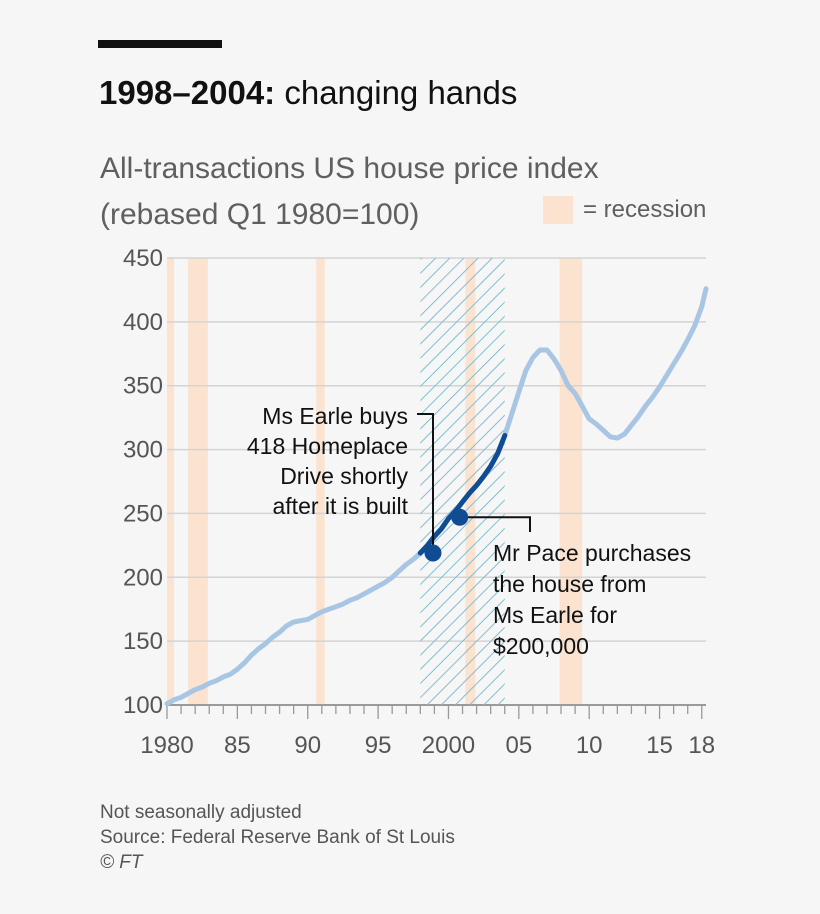 This screenshot has width=820, height=914. What do you see at coordinates (589, 745) in the screenshot?
I see `x-tick-label: 10` at bounding box center [589, 745].